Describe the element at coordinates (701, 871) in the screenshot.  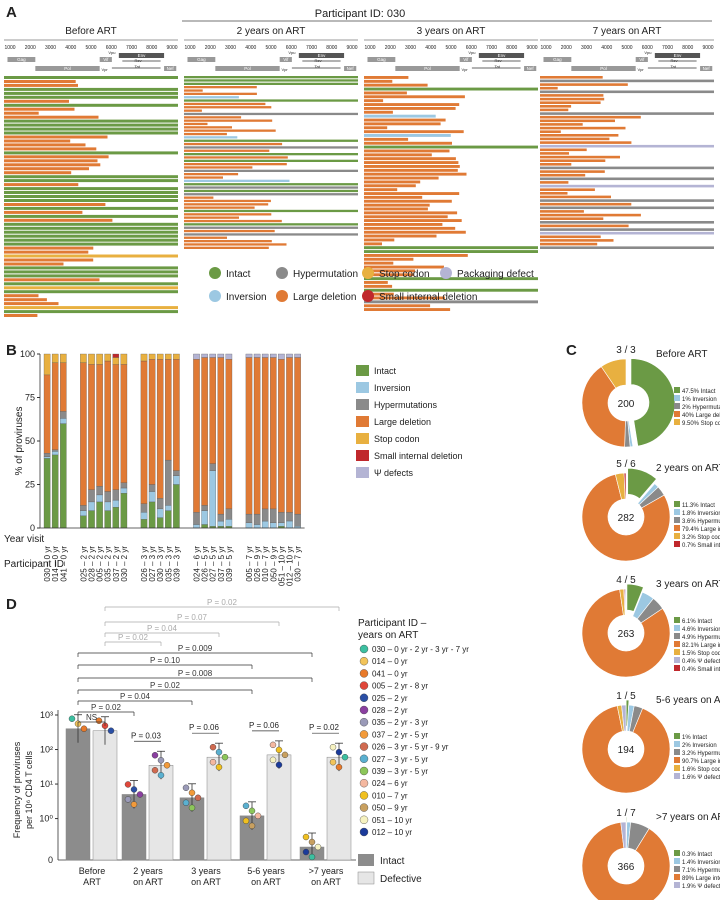
I see `donut-legend-label: 7.1% Hypermutations` at that location.